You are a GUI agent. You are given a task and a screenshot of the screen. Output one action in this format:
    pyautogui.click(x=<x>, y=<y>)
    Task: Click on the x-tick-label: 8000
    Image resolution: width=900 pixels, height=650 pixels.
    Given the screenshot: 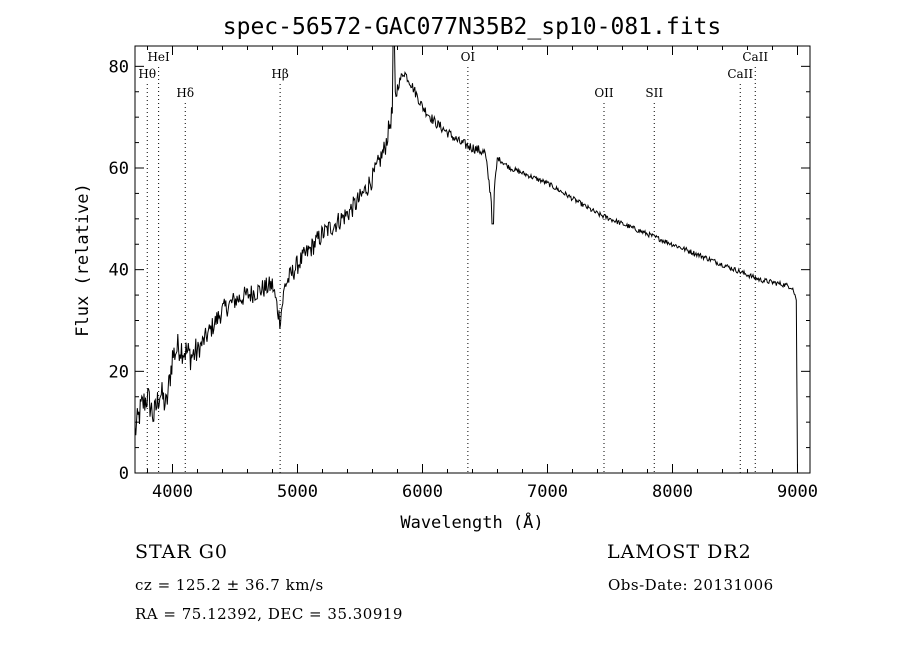 What is the action you would take?
    pyautogui.click(x=672, y=492)
    